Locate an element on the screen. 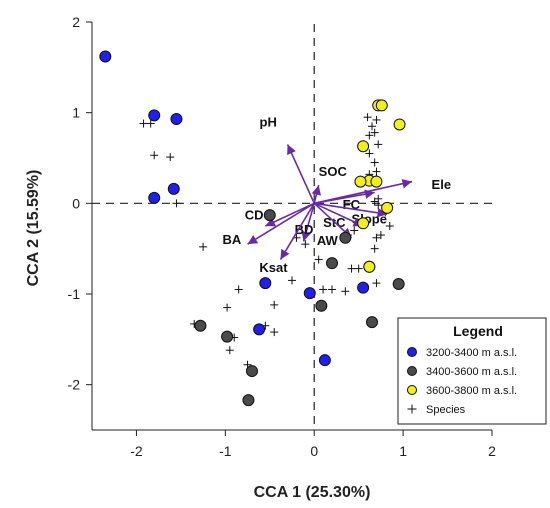 This screenshot has height=508, width=550. legend-box is located at coordinates (472, 371).